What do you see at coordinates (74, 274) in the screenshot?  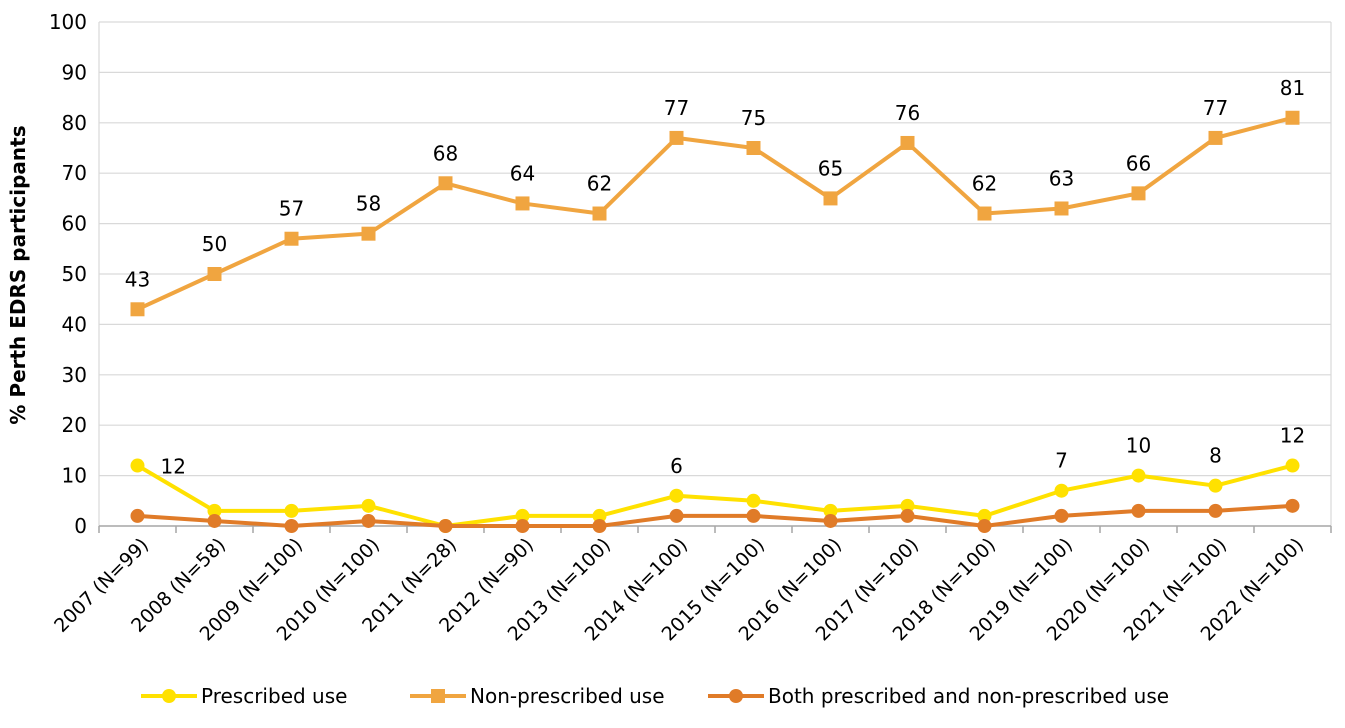 I see `y-tick-label: 50` at bounding box center [74, 274].